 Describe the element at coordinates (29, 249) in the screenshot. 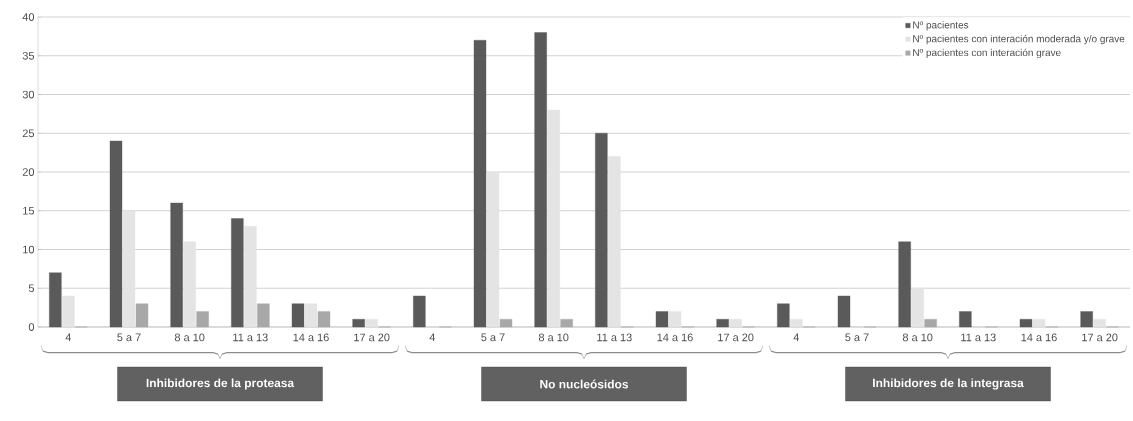

I see `y-tick-label: 10` at that location.